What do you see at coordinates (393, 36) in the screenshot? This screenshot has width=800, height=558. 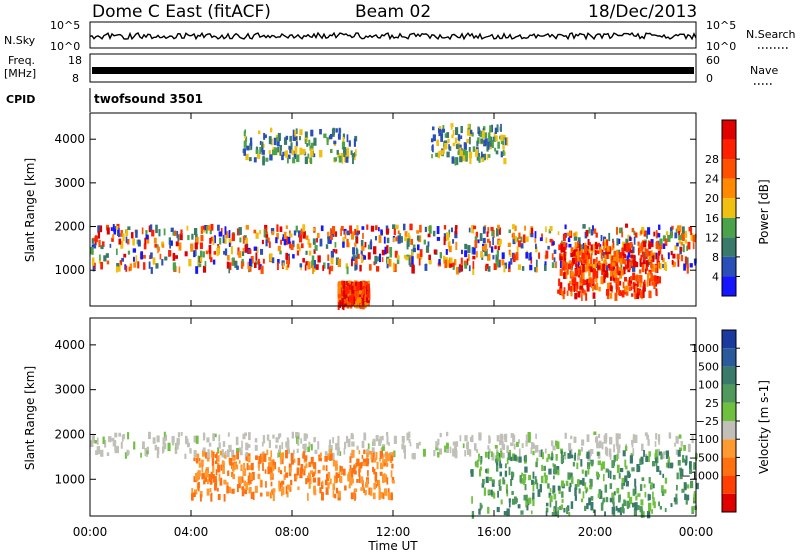 I see `nsky-line` at bounding box center [393, 36].